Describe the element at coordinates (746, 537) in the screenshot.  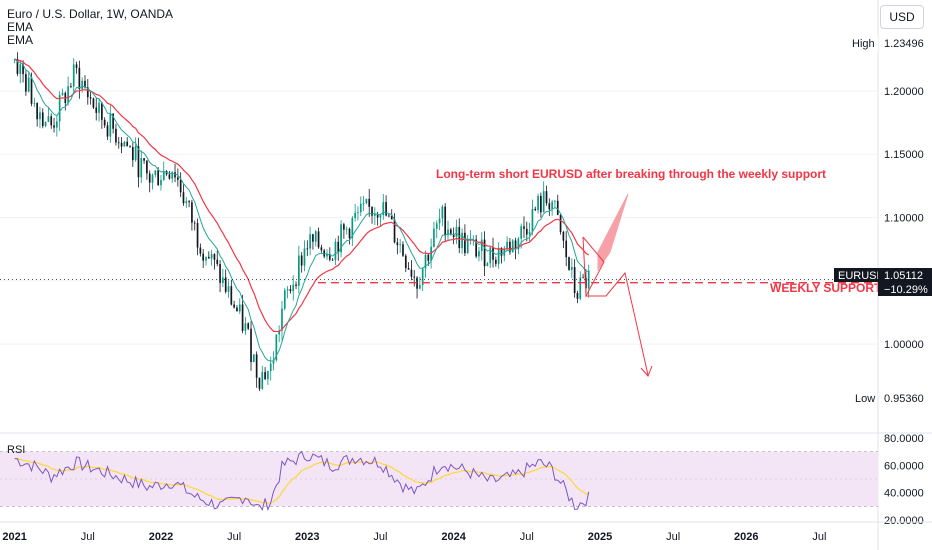
I see `time-tick-label: 2026` at that location.